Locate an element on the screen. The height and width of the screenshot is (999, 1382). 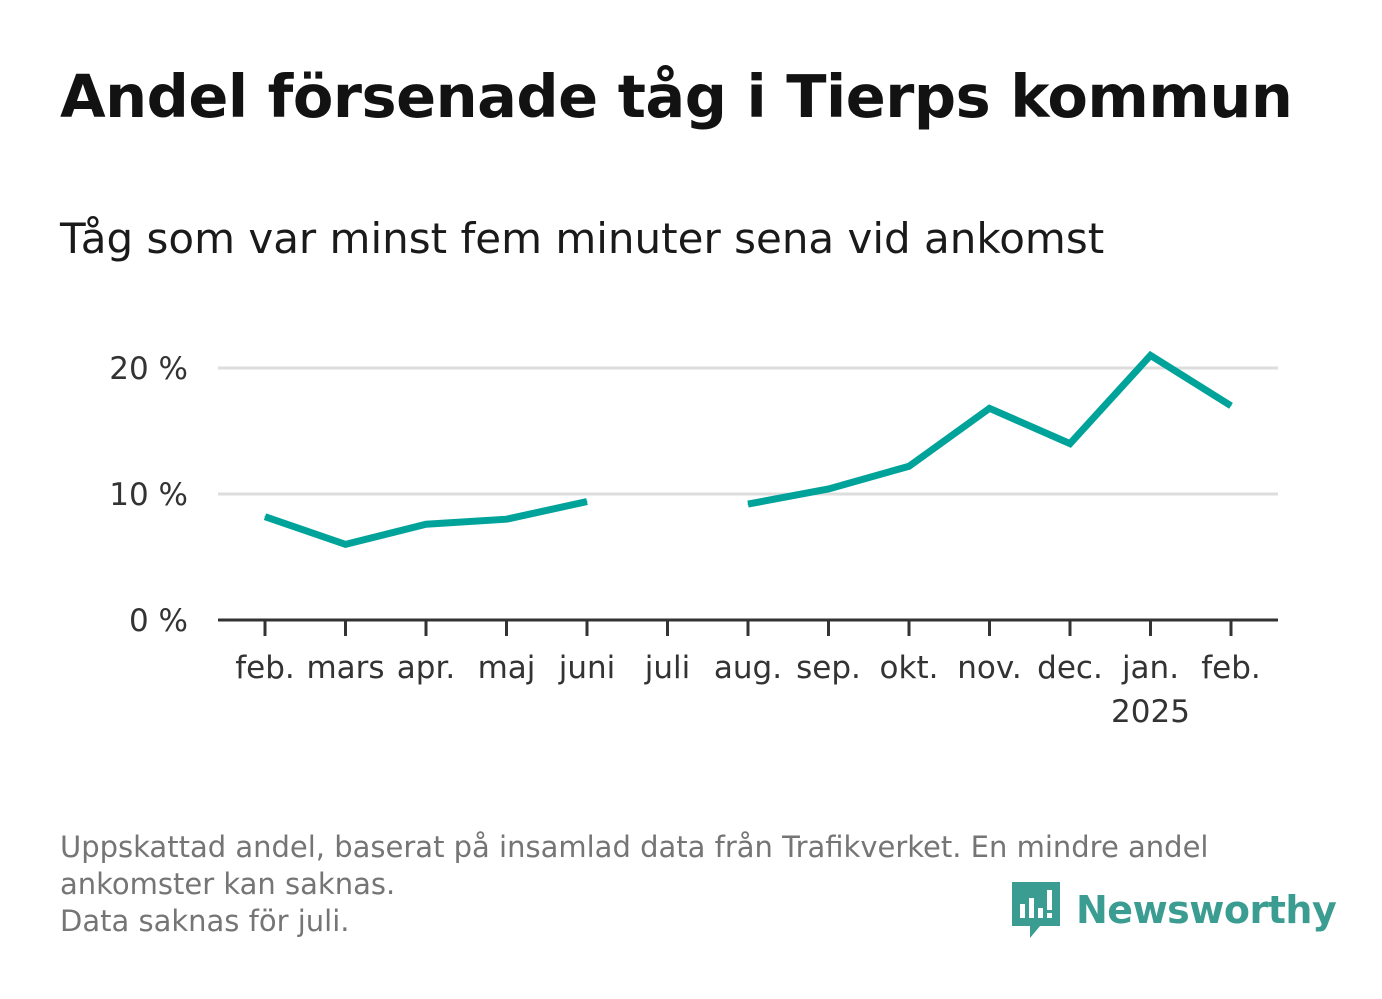
x-tick-label: mars is located at coordinates (345, 668).